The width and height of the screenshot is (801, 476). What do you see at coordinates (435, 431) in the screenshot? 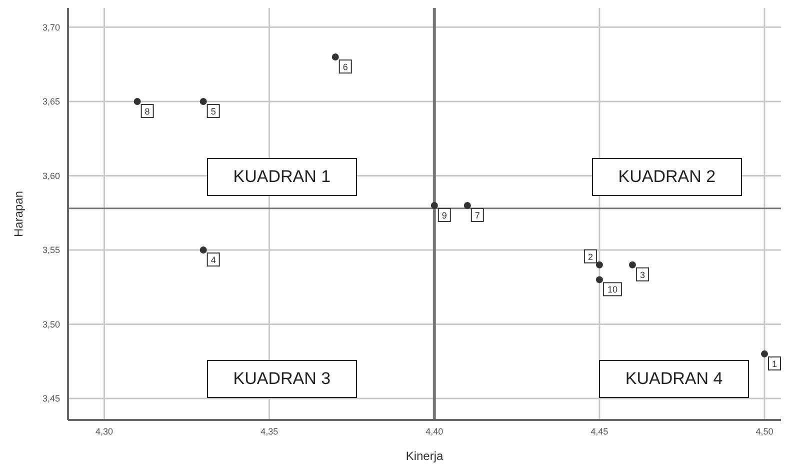
I see `x-tick-label: 4,40` at bounding box center [435, 431].